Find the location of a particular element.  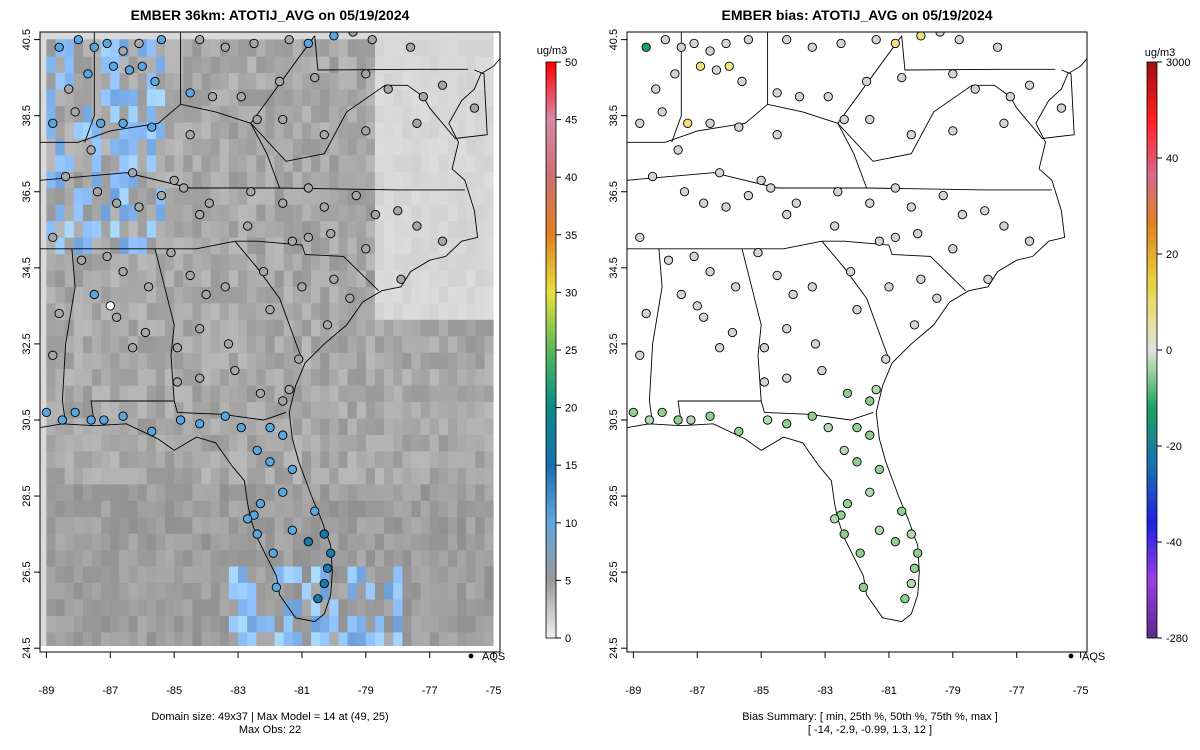

right-x-tick-label: -75 is located at coordinates (1081, 691).